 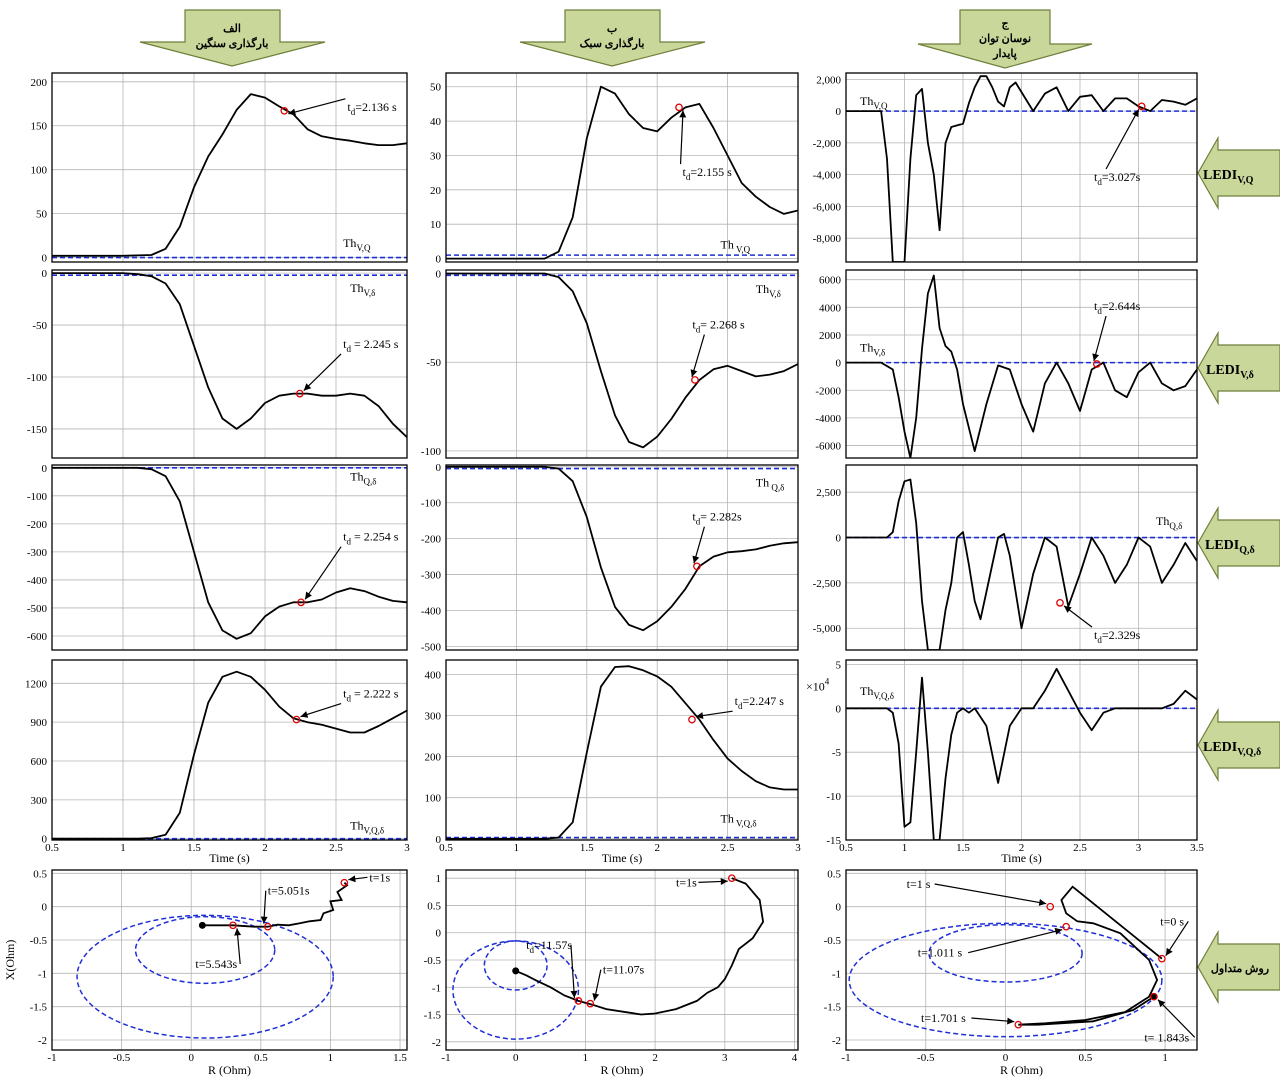 I want to click on time-label: t=1s, so click(x=379, y=877).